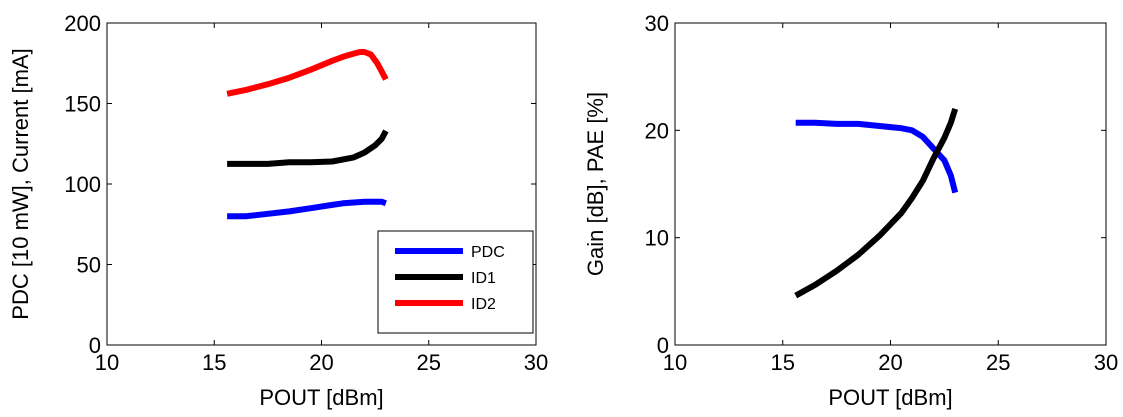 Image resolution: width=1123 pixels, height=417 pixels. I want to click on y-tick-label: 20, so click(657, 130).